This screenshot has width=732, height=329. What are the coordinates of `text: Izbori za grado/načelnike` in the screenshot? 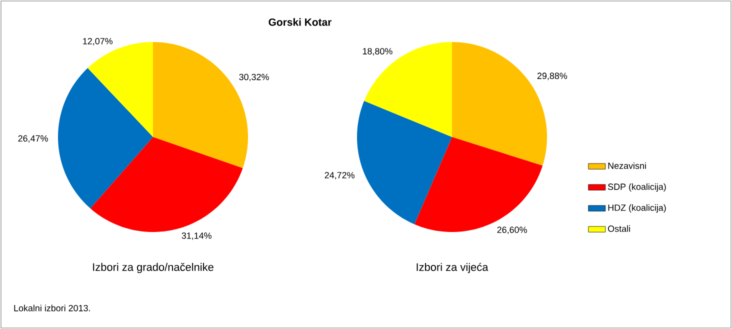 It's located at (153, 268).